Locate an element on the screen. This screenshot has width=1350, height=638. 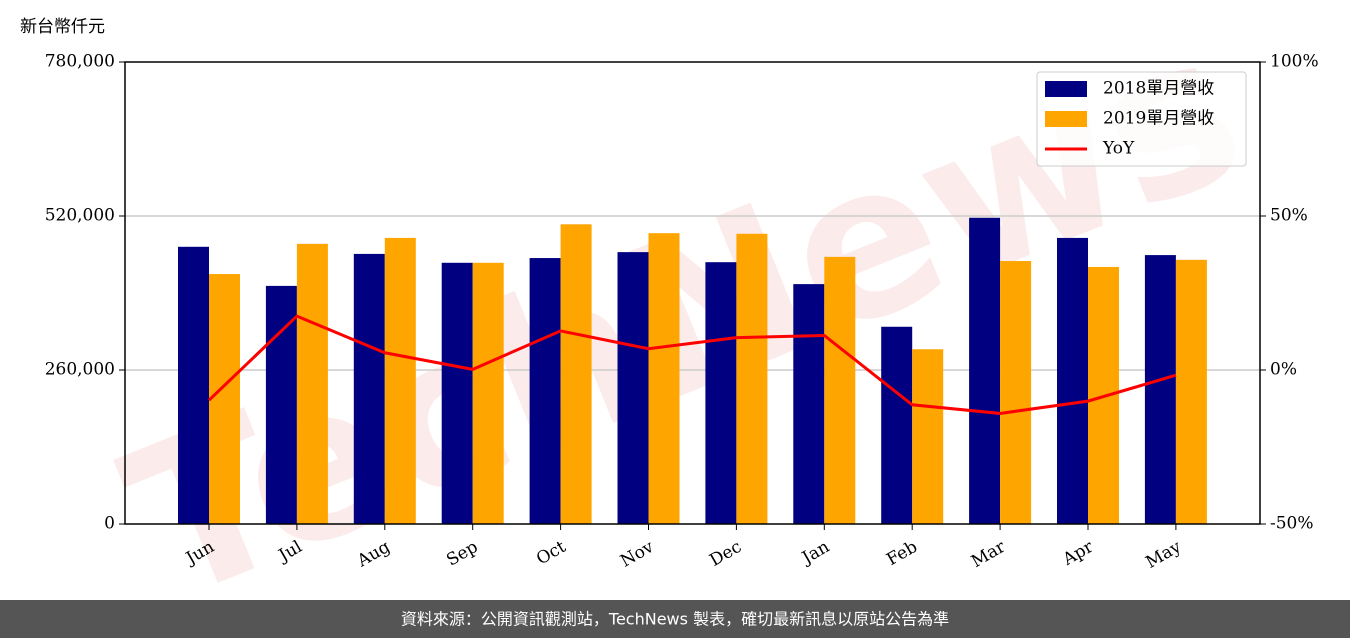
y-tick-label: 260,000 is located at coordinates (80, 370).